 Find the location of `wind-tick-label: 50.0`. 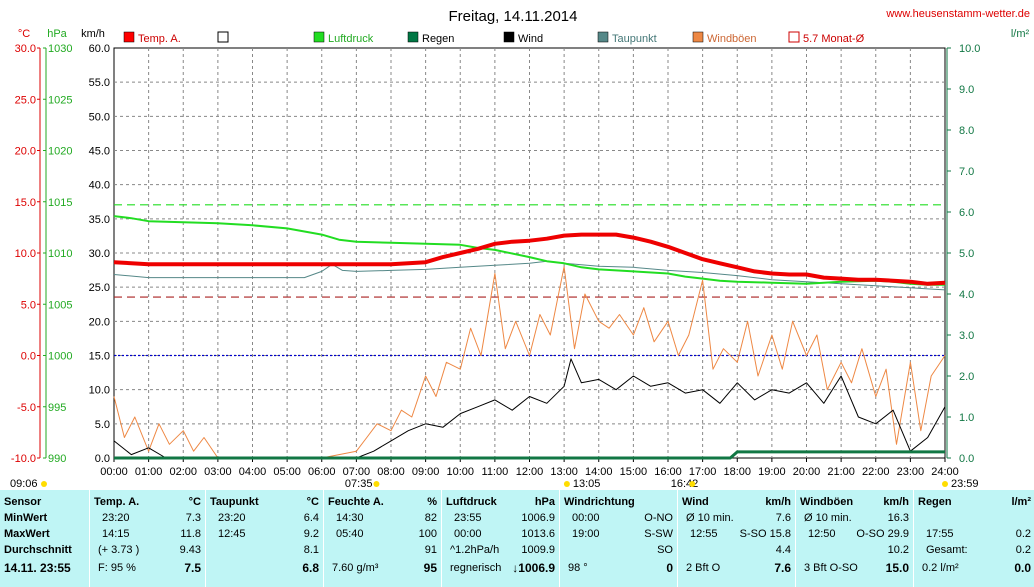

wind-tick-label: 50.0 is located at coordinates (99, 117).